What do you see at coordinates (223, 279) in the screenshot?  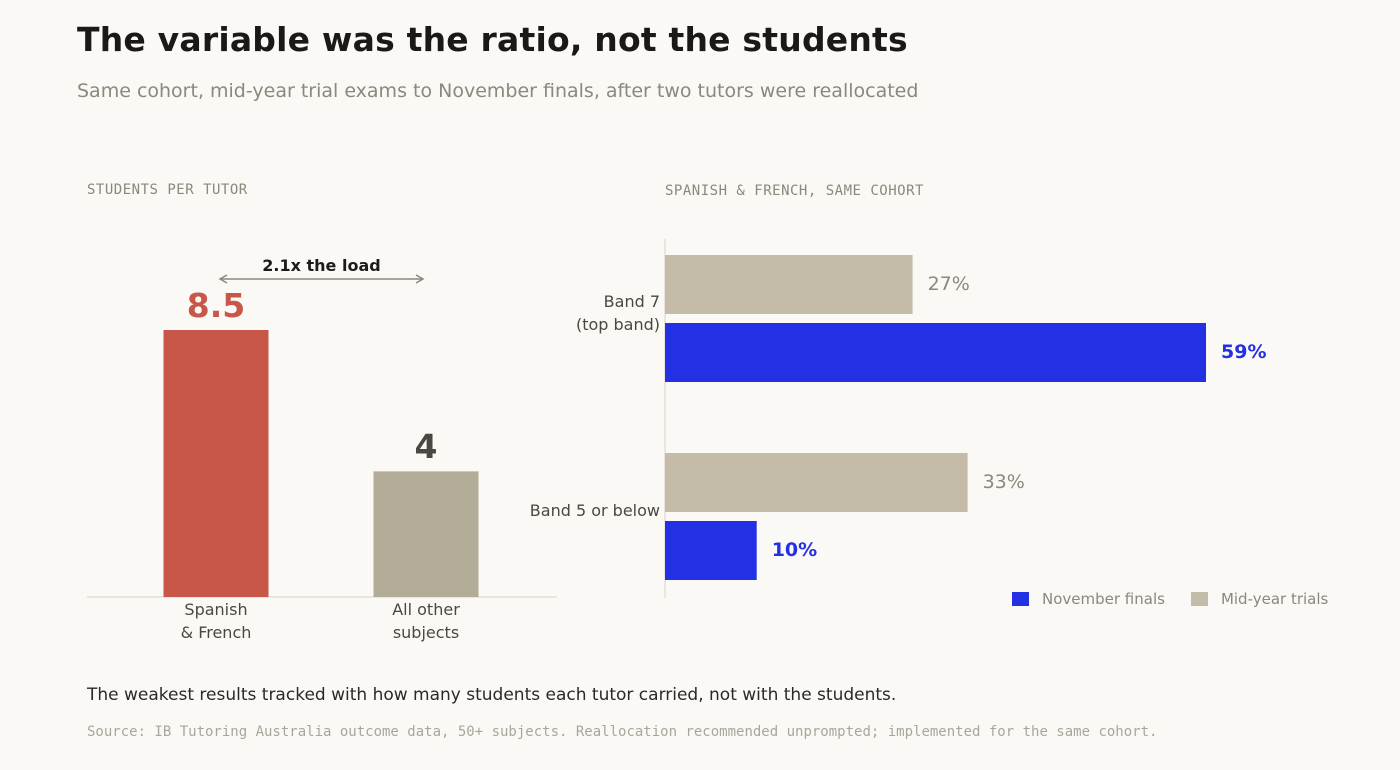 I see `annotation-arrow-left-head` at bounding box center [223, 279].